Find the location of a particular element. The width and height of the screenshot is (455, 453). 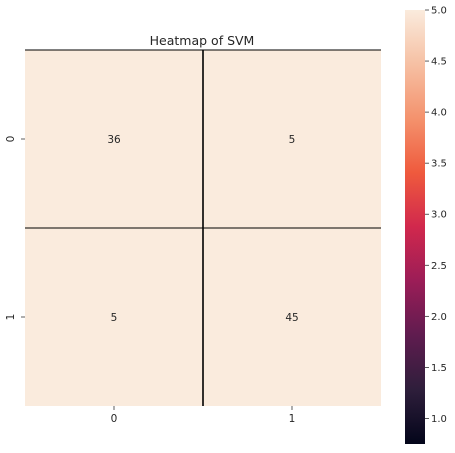

colorbar-tick-label-0: 1.0 is located at coordinates (439, 419).